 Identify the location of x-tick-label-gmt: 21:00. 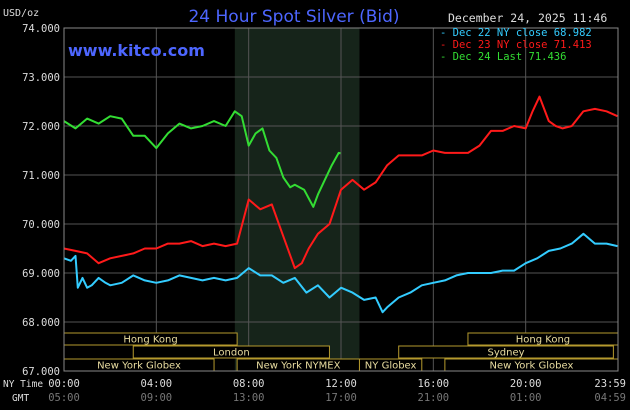
(434, 398).